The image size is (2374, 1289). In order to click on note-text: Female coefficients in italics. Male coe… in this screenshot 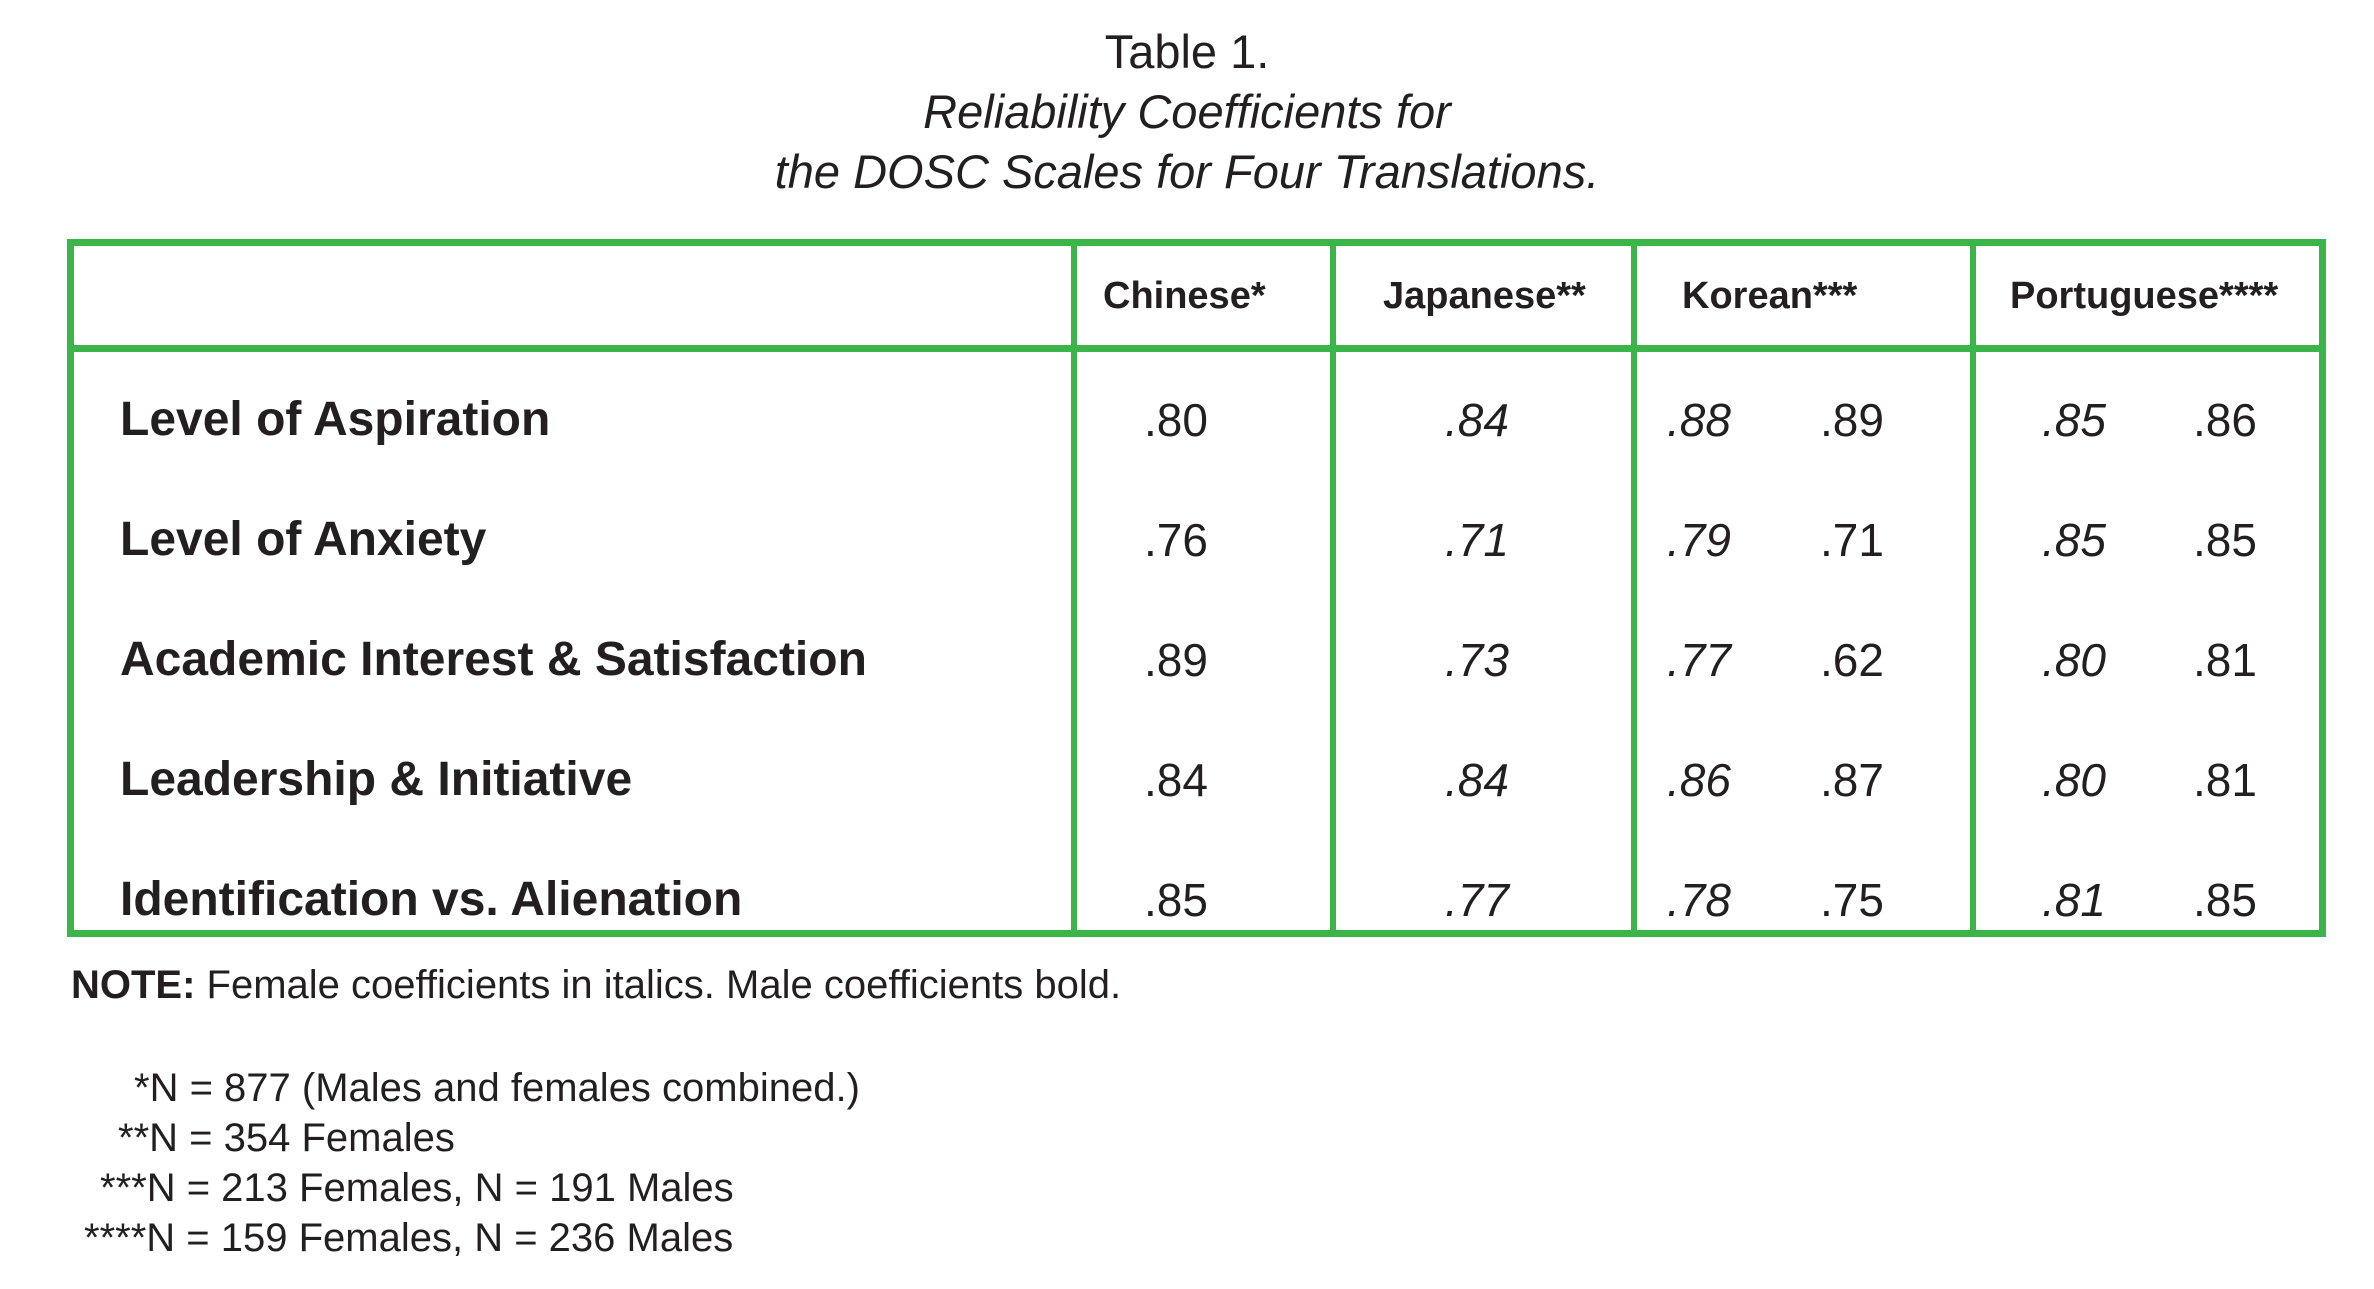, I will do `click(658, 985)`.